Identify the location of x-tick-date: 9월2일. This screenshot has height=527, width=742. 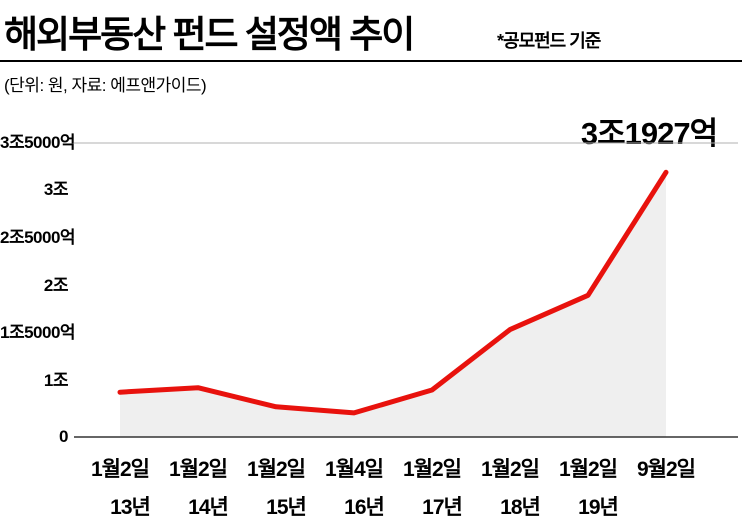
(666, 469).